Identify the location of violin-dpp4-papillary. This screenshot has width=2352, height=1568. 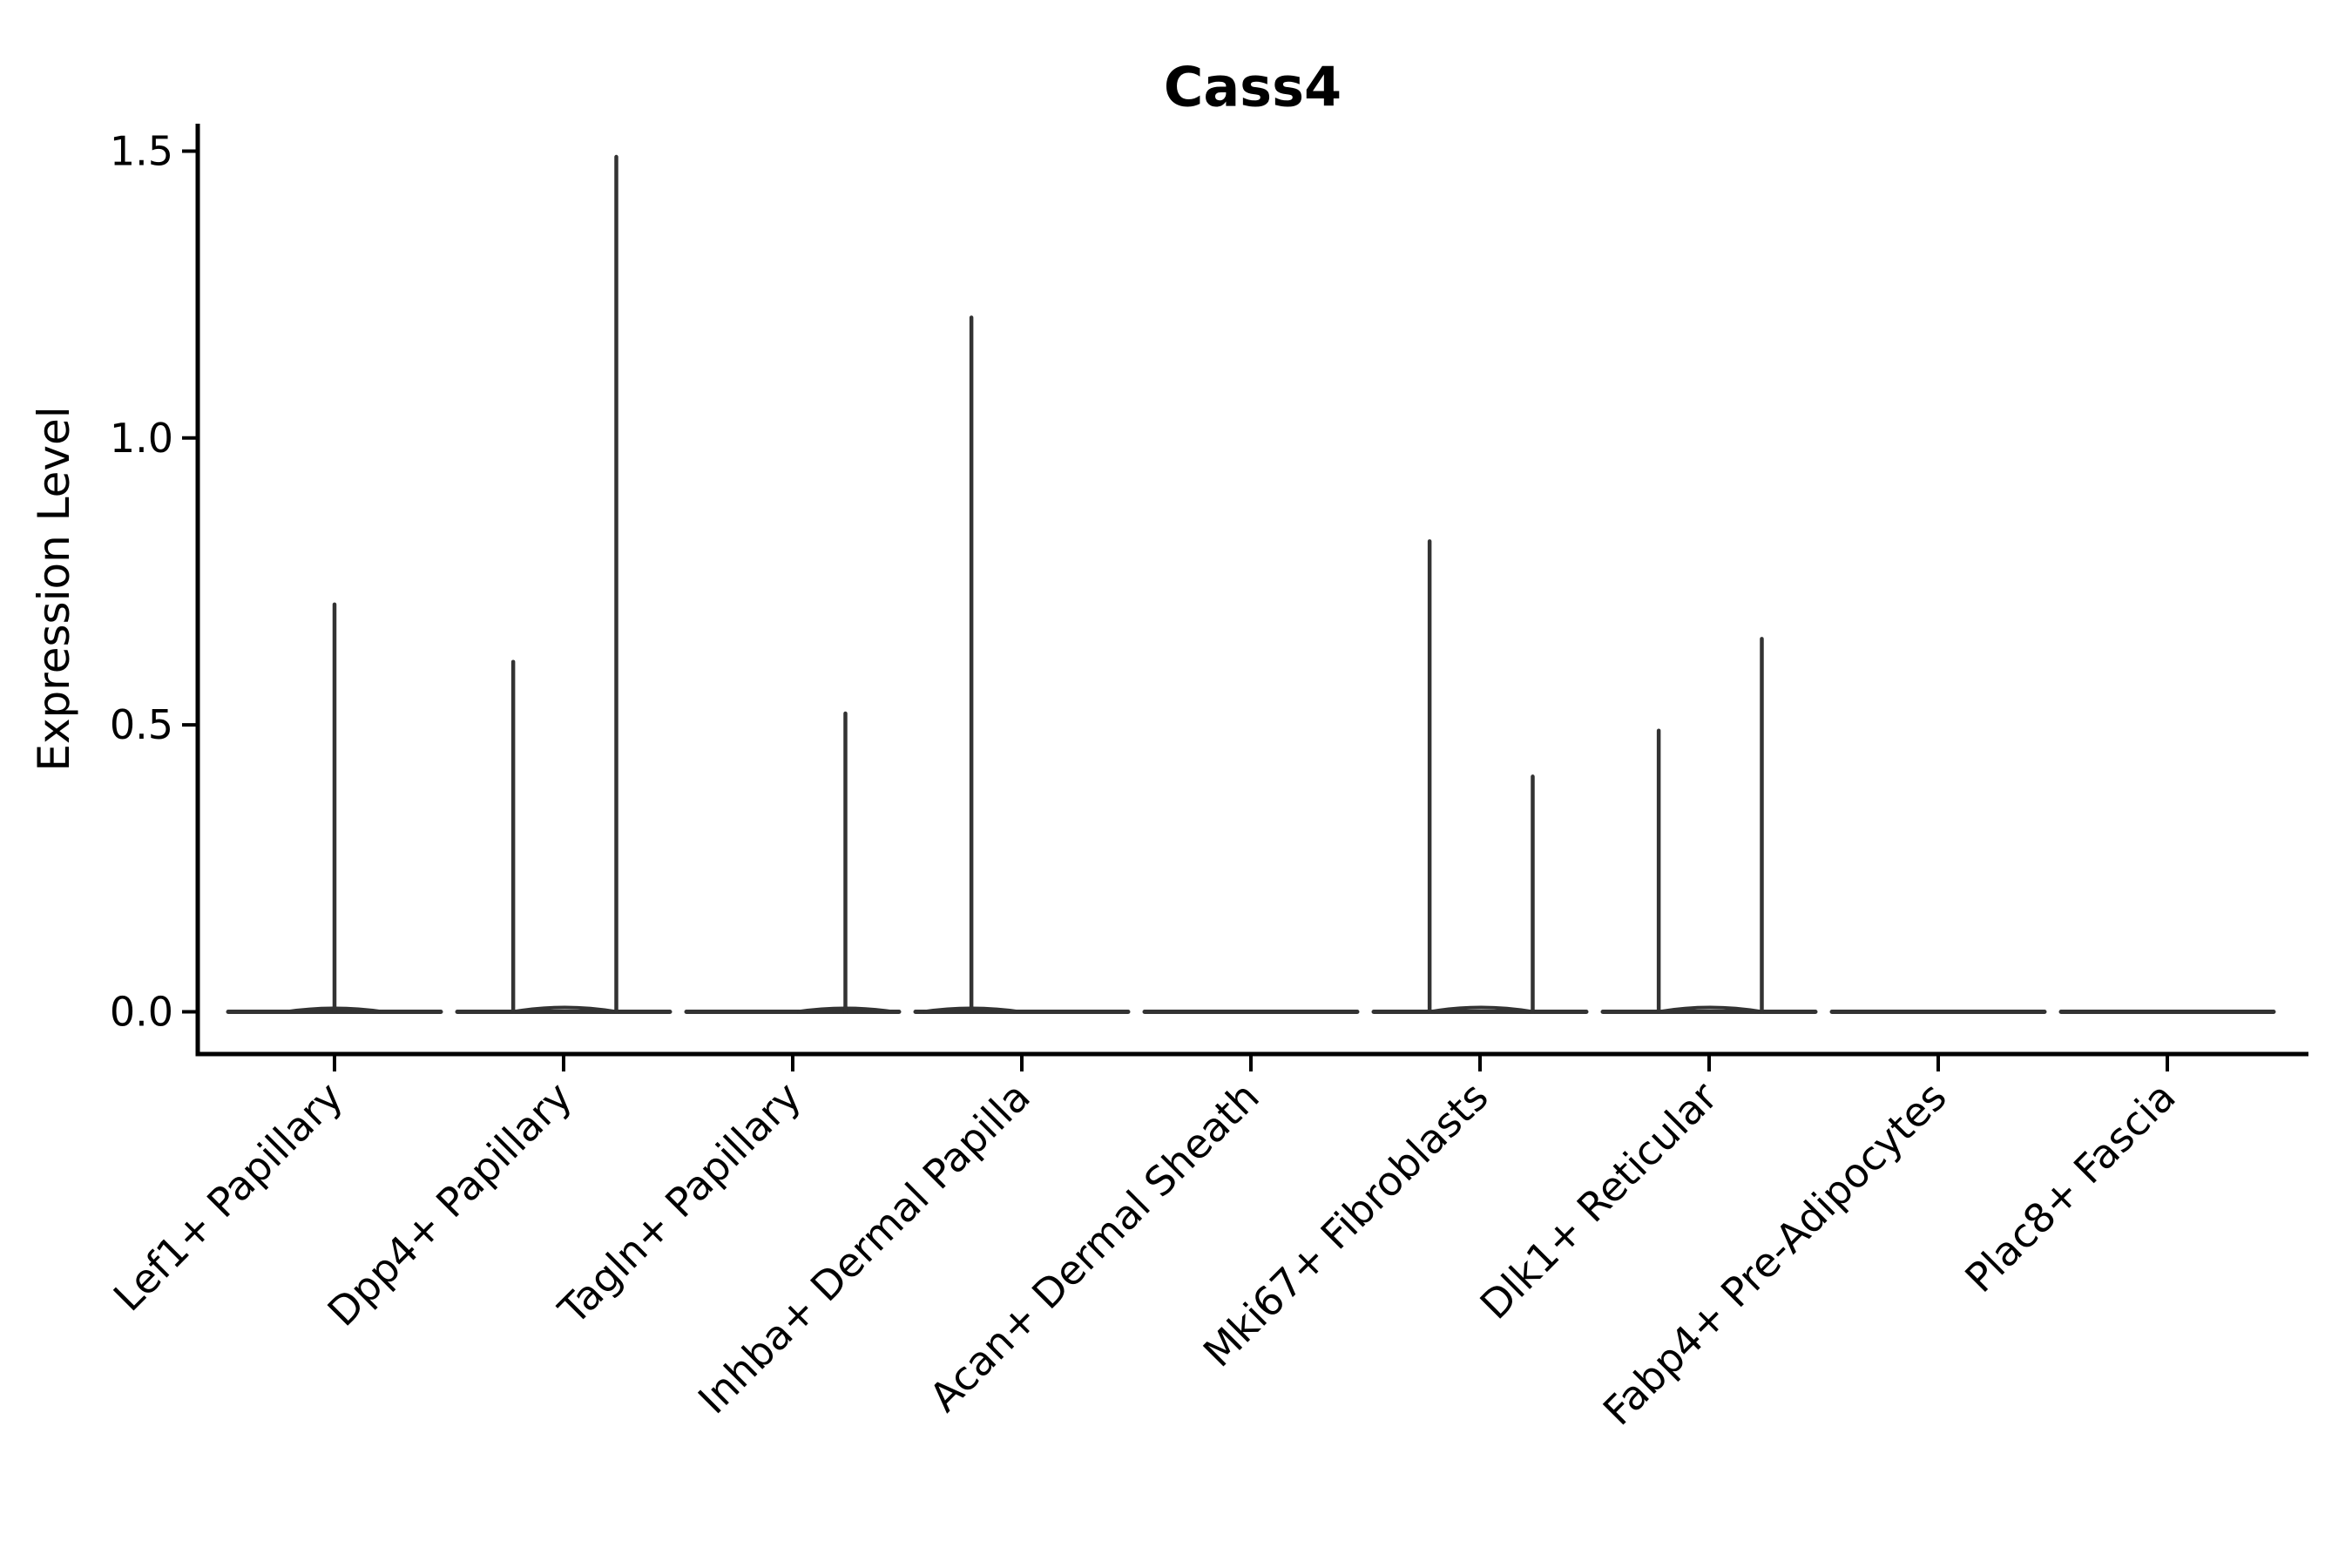
(564, 584).